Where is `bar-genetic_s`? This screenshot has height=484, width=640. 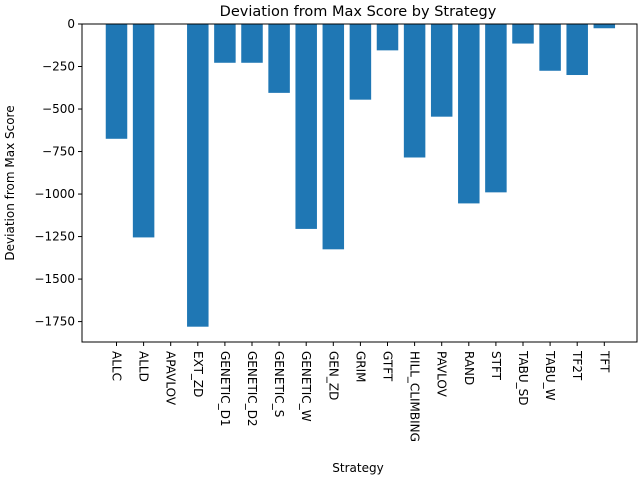 bar-genetic_s is located at coordinates (279, 58).